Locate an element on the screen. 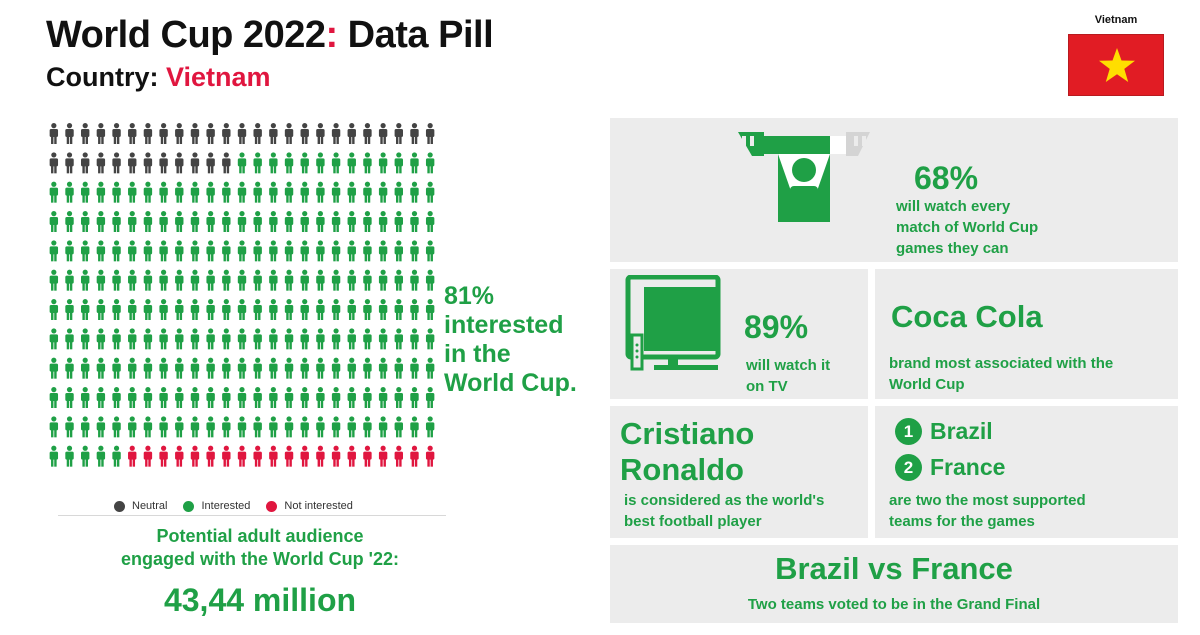 This screenshot has height=635, width=1200. interested-dot-icon is located at coordinates (189, 506).